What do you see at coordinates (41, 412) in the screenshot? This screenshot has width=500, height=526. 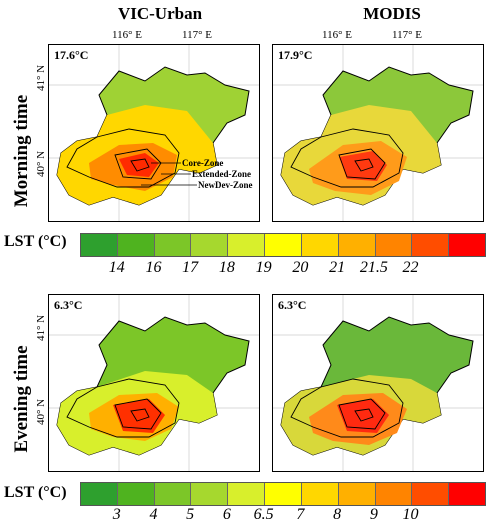 I see `lat-tick-40-evening: 40° N` at bounding box center [41, 412].